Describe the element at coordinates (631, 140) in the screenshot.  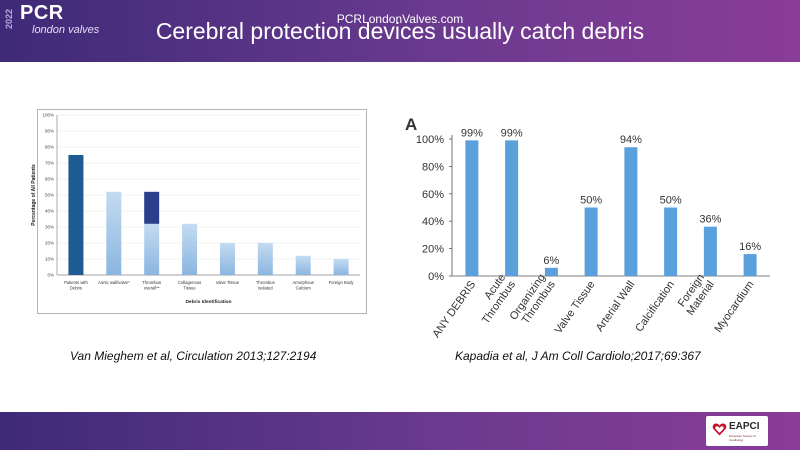
I see `right-bar-value-label: 94%` at that location.